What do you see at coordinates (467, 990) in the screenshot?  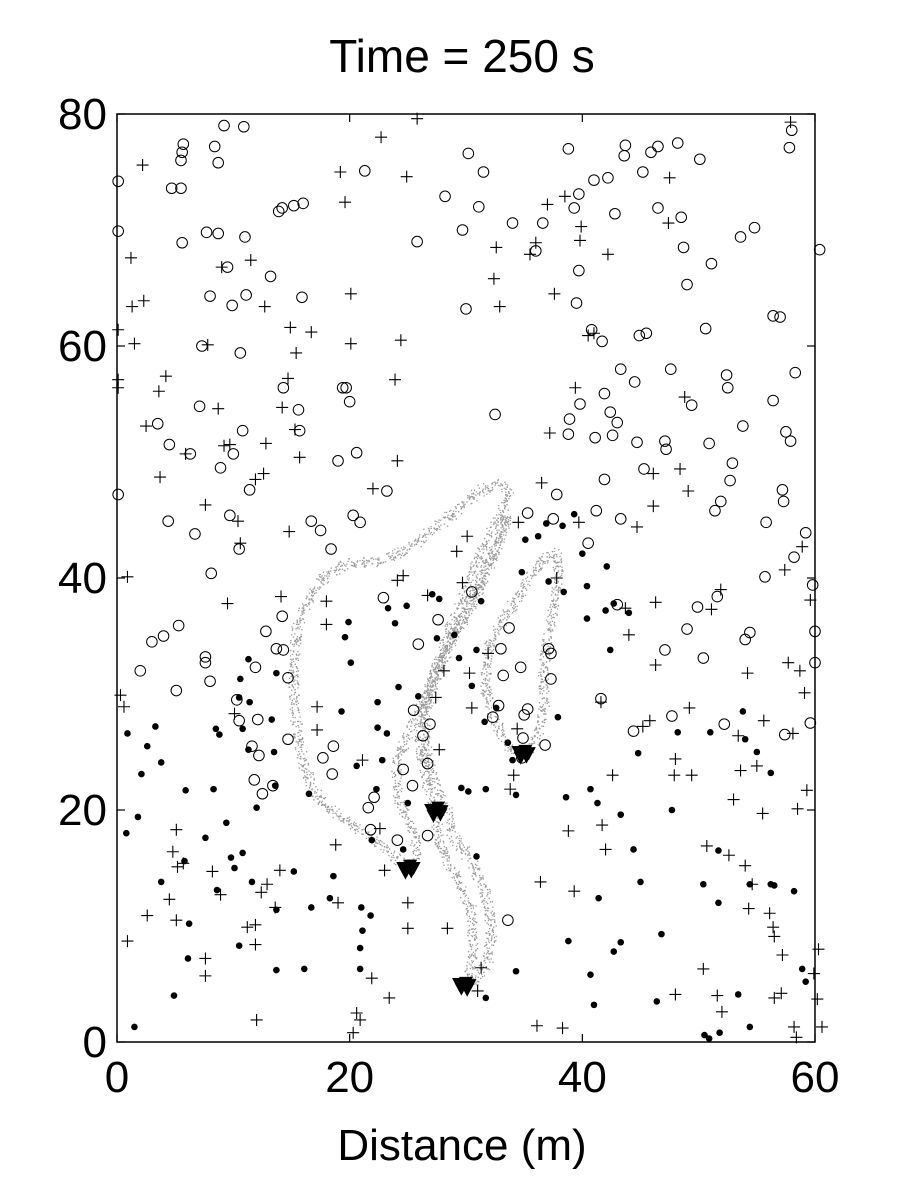 I see `source-triangle-point` at bounding box center [467, 990].